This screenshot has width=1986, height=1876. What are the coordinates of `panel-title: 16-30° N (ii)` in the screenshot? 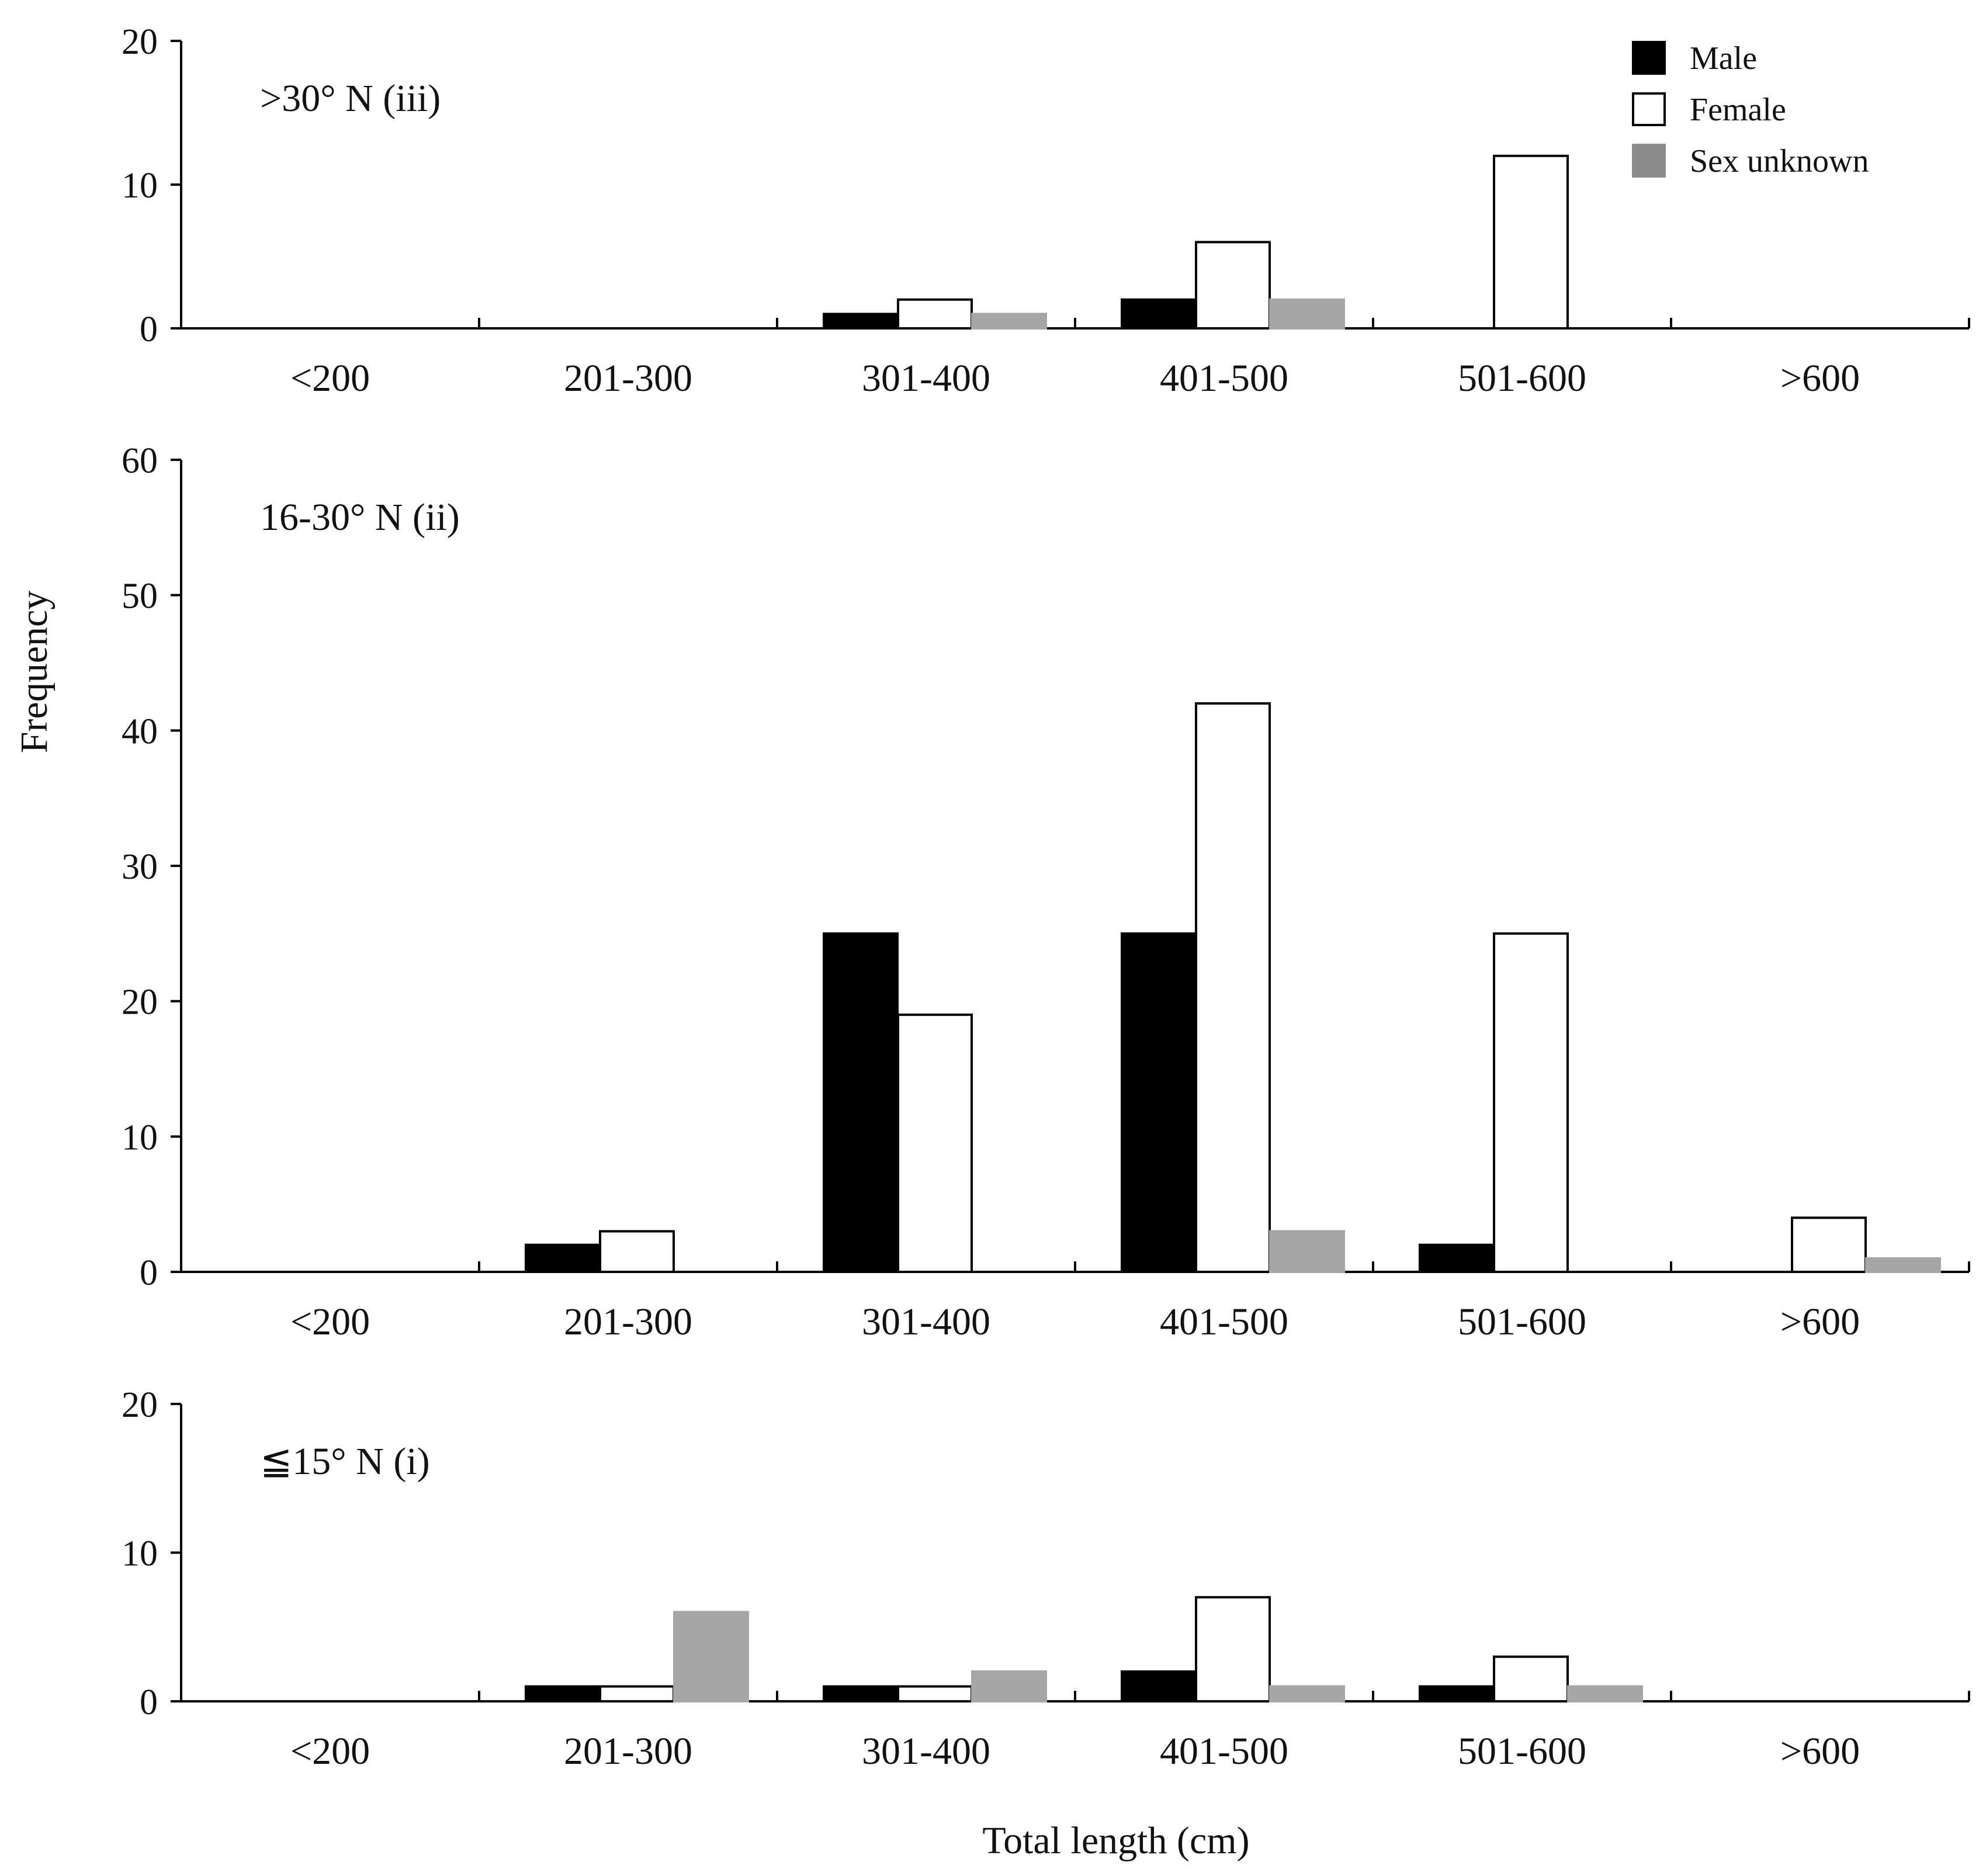 It's located at (360, 517).